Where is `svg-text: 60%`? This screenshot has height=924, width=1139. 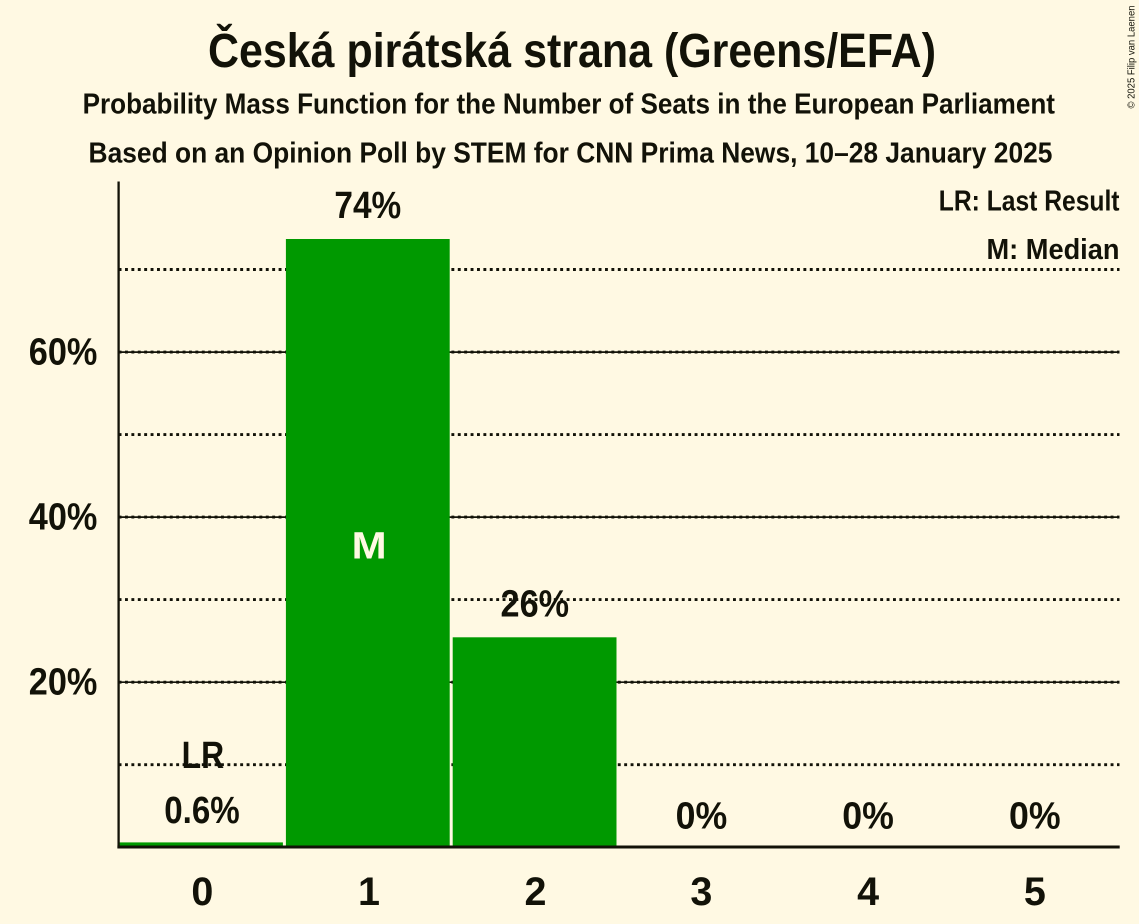
svg-text: 60% is located at coordinates (63, 353).